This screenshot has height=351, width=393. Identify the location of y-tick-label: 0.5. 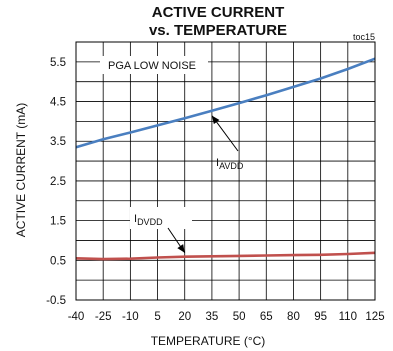
(58, 261).